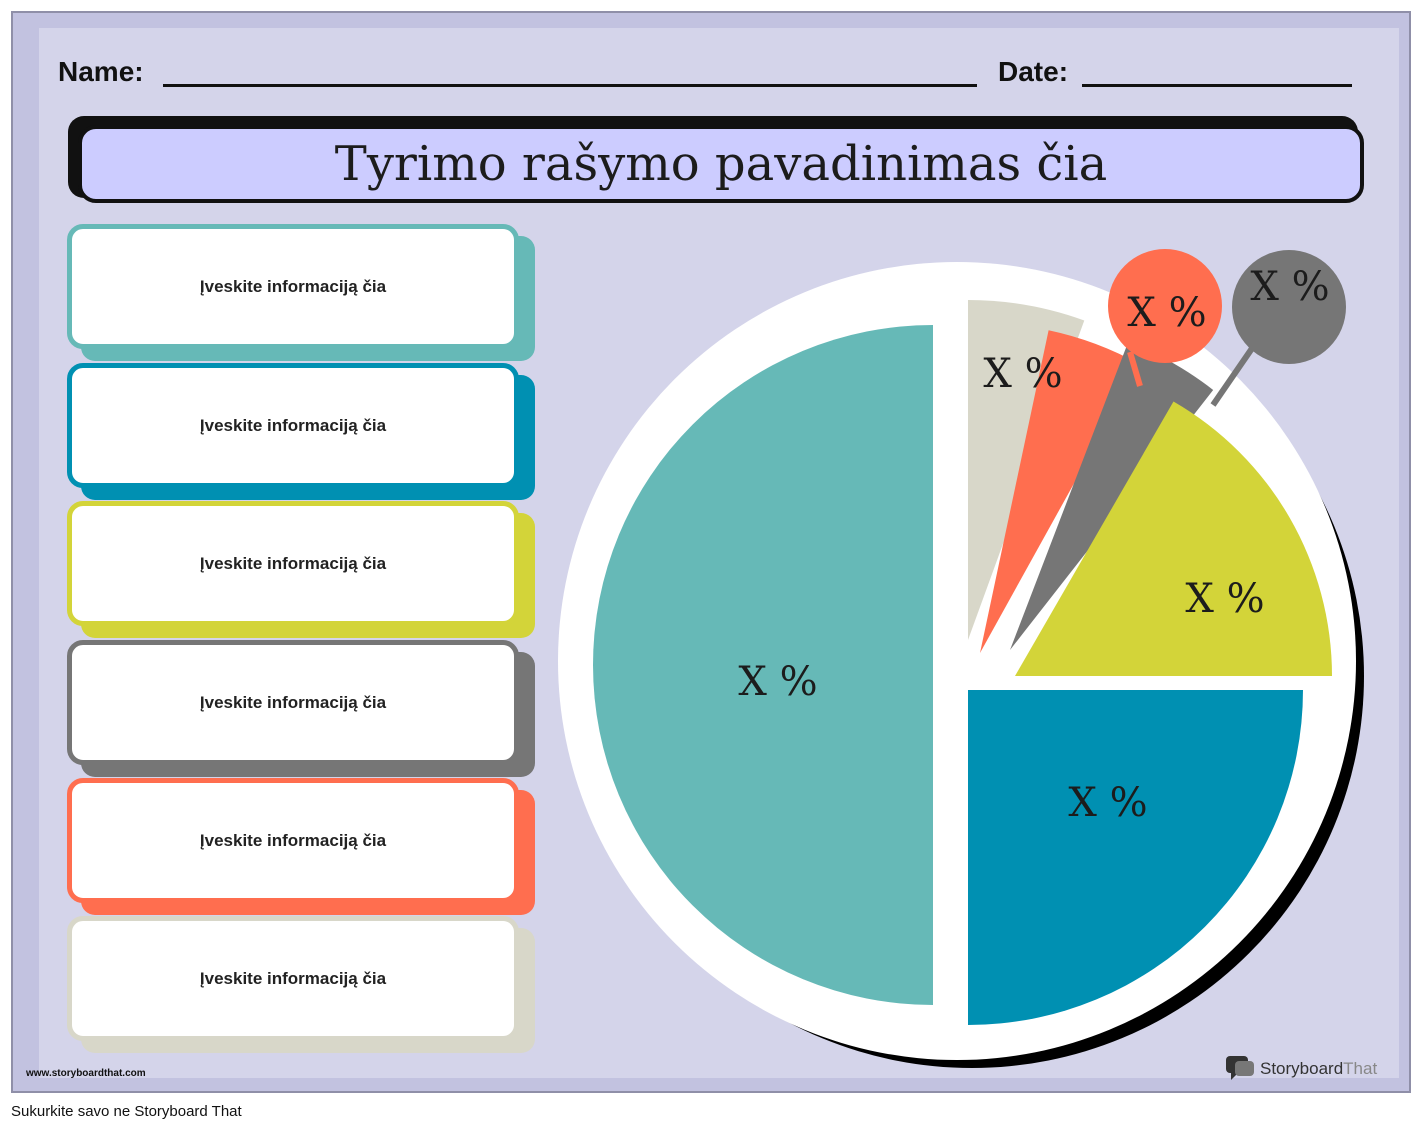 Image resolution: width=1425 pixels, height=1132 pixels. I want to click on date-line, so click(1217, 85).